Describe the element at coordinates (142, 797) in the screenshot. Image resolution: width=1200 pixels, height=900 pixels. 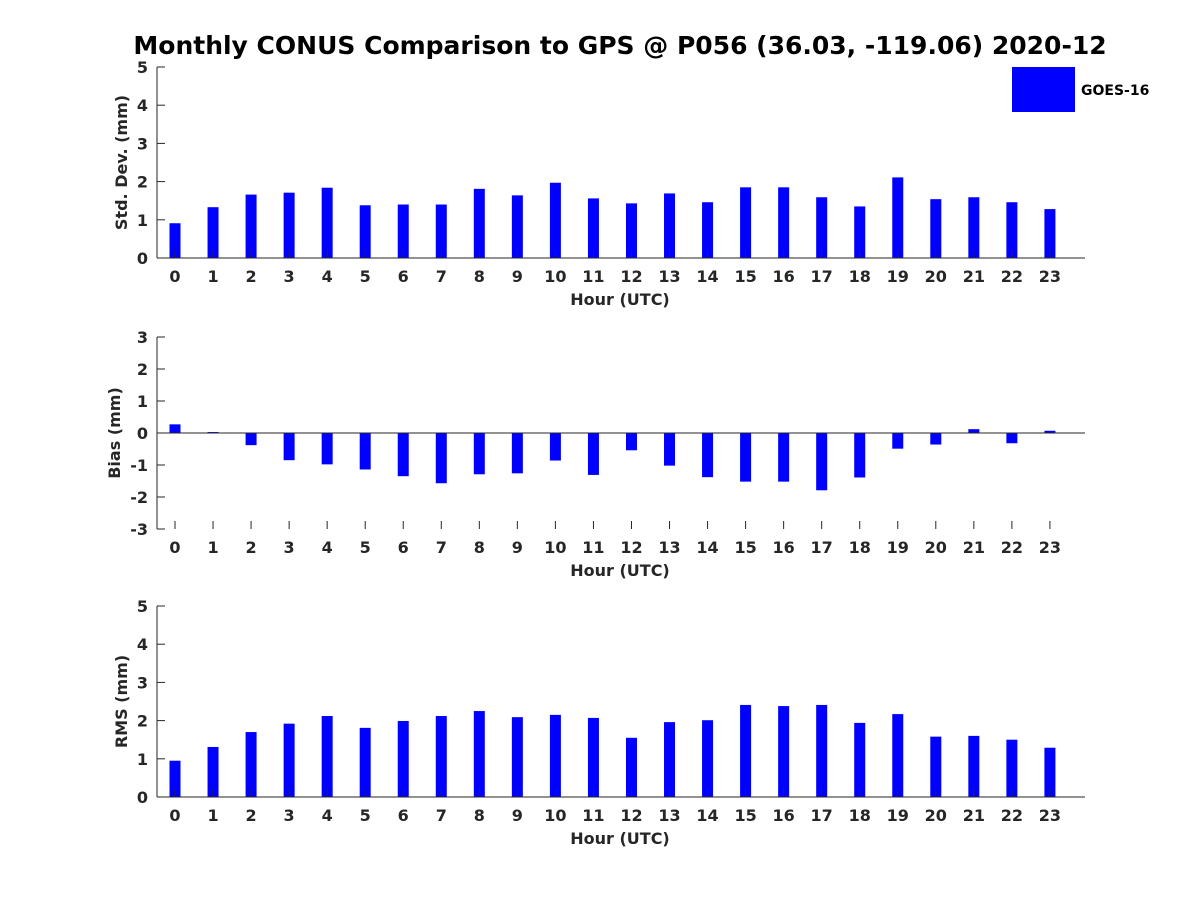
I see `y-tick-label: 0` at that location.